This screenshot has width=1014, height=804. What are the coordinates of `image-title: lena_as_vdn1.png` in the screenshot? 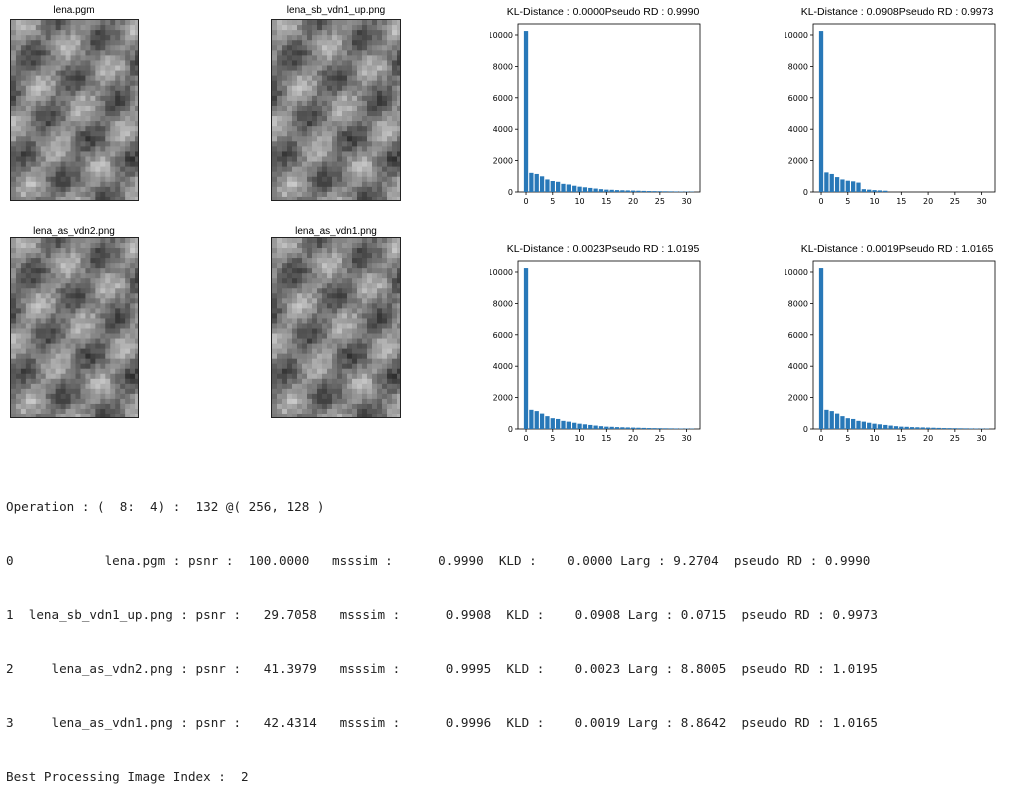 It's located at (336, 231).